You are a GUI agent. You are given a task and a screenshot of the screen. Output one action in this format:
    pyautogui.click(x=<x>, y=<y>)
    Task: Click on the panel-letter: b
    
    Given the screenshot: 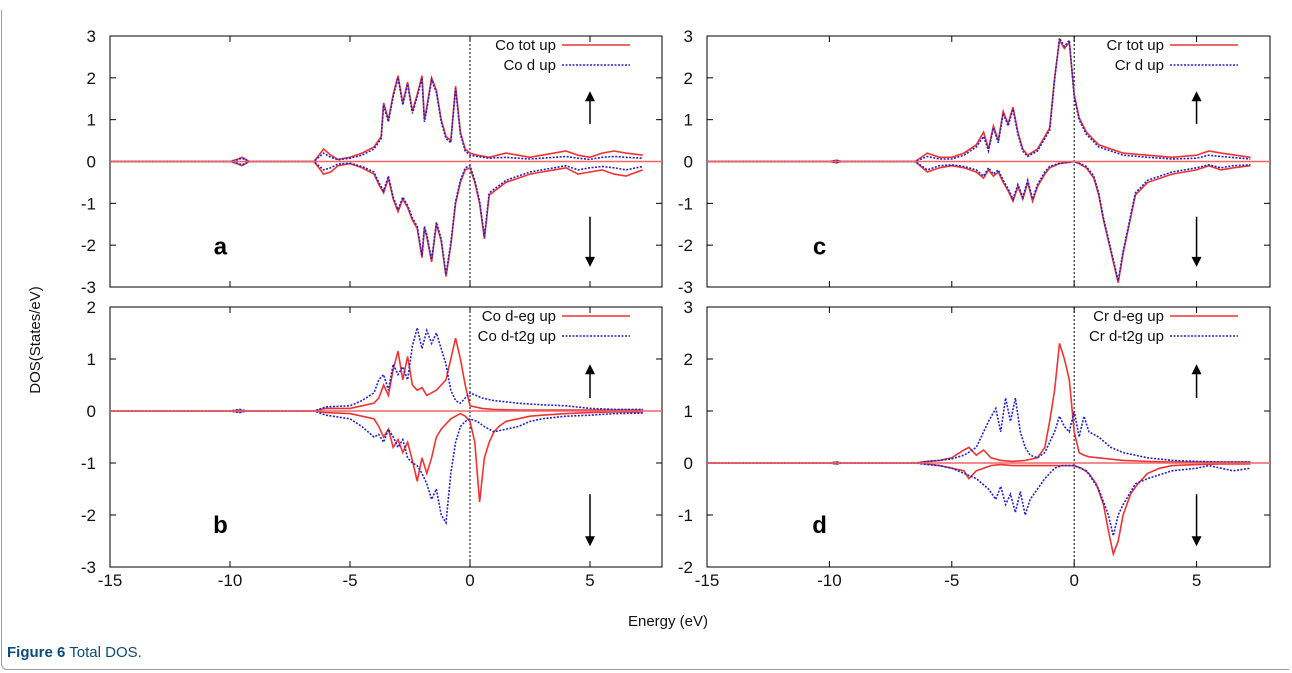 What is the action you would take?
    pyautogui.click(x=220, y=525)
    